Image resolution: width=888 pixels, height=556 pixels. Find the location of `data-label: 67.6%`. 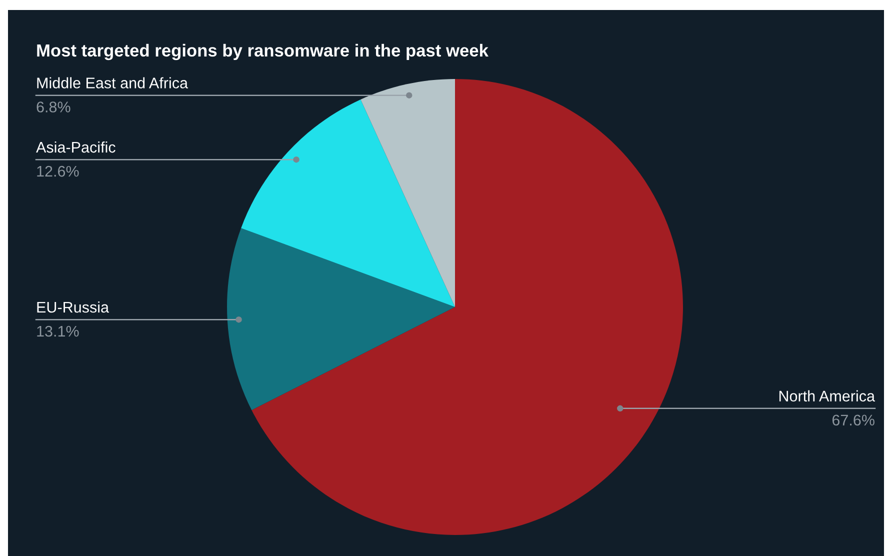

data-label: 67.6% is located at coordinates (853, 420).